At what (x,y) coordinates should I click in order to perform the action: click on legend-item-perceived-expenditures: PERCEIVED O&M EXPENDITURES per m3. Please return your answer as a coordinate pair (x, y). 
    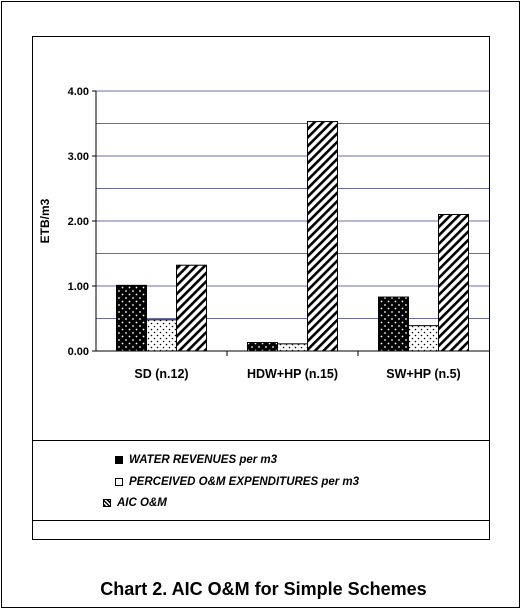
    Looking at the image, I should click on (237, 482).